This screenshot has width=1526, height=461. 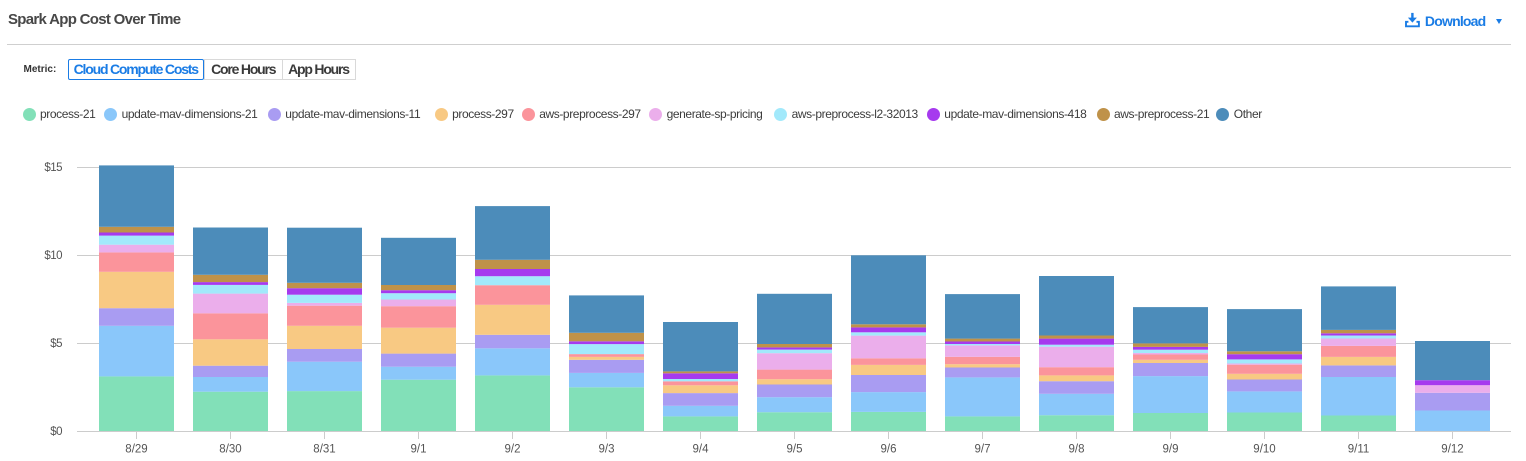 I want to click on svg-text: 9/4, so click(x=701, y=450).